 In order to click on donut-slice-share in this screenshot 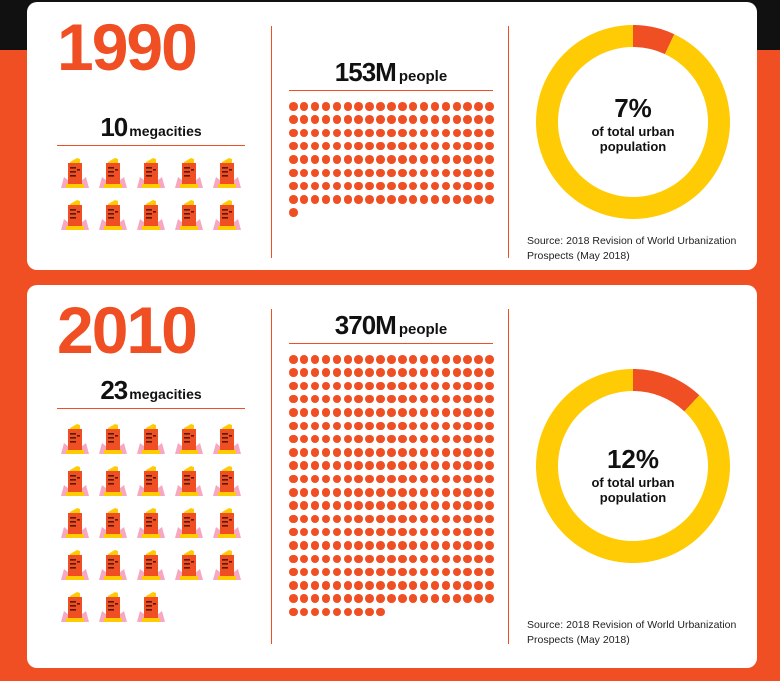, I will do `click(654, 40)`.